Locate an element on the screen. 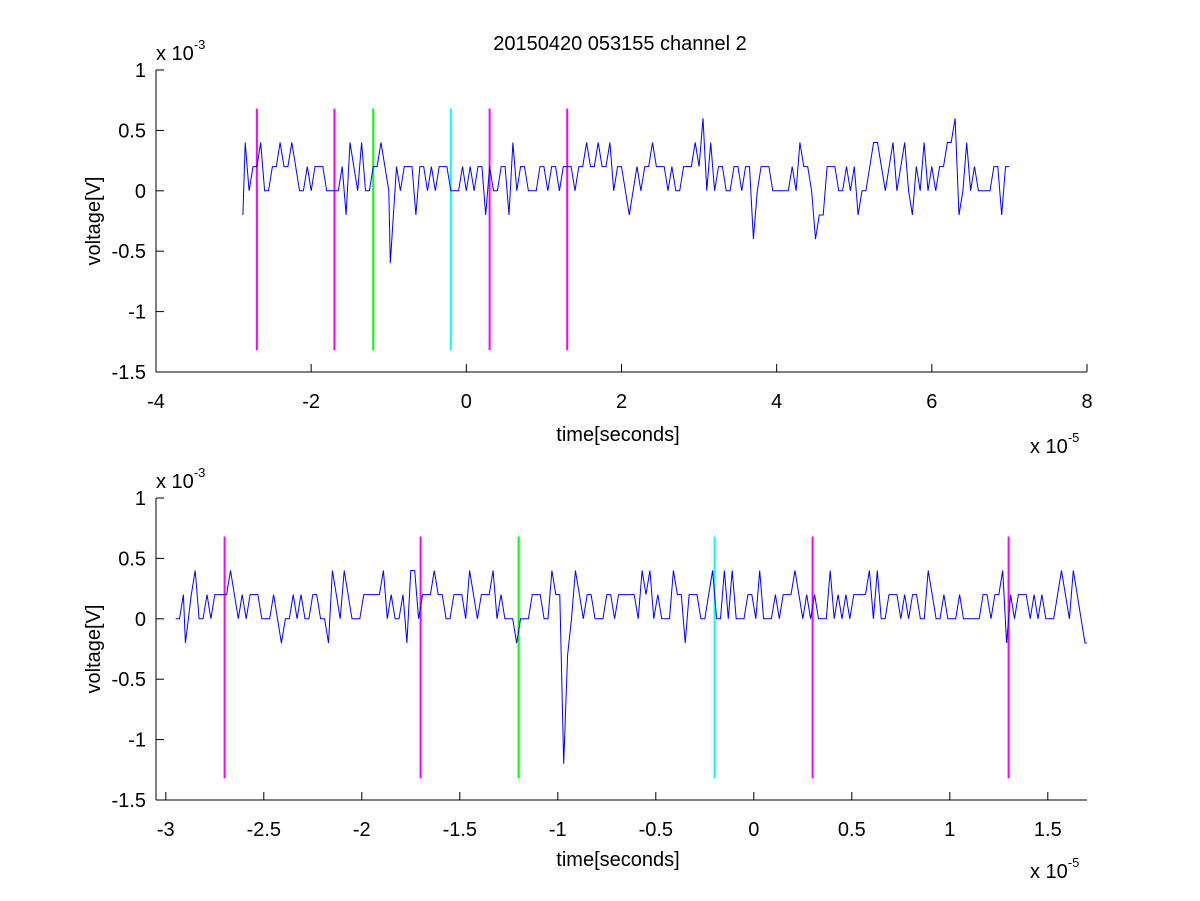 The width and height of the screenshot is (1200, 901). top-y-tick-label: 1 is located at coordinates (140, 71).